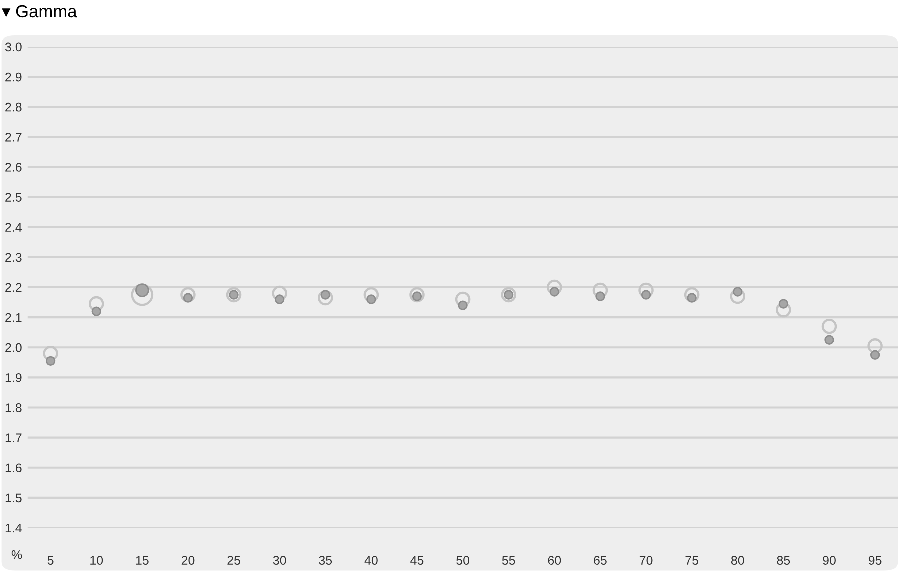 The height and width of the screenshot is (573, 900). I want to click on x-tick-label: 55, so click(509, 560).